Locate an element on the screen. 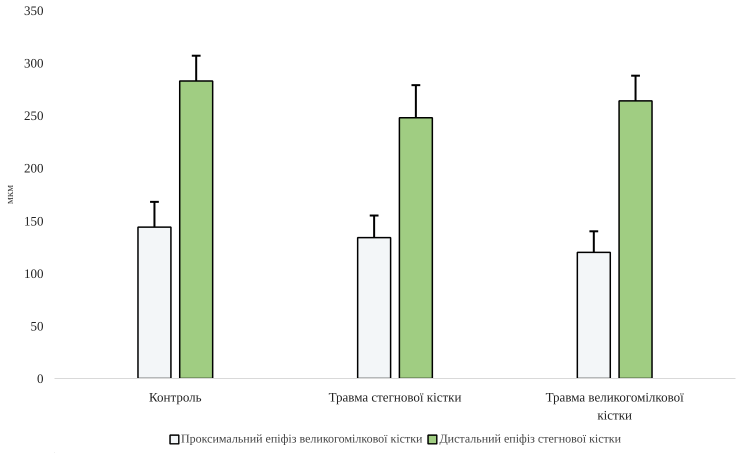 The image size is (747, 465). y-tick-label: 0 is located at coordinates (40, 378).